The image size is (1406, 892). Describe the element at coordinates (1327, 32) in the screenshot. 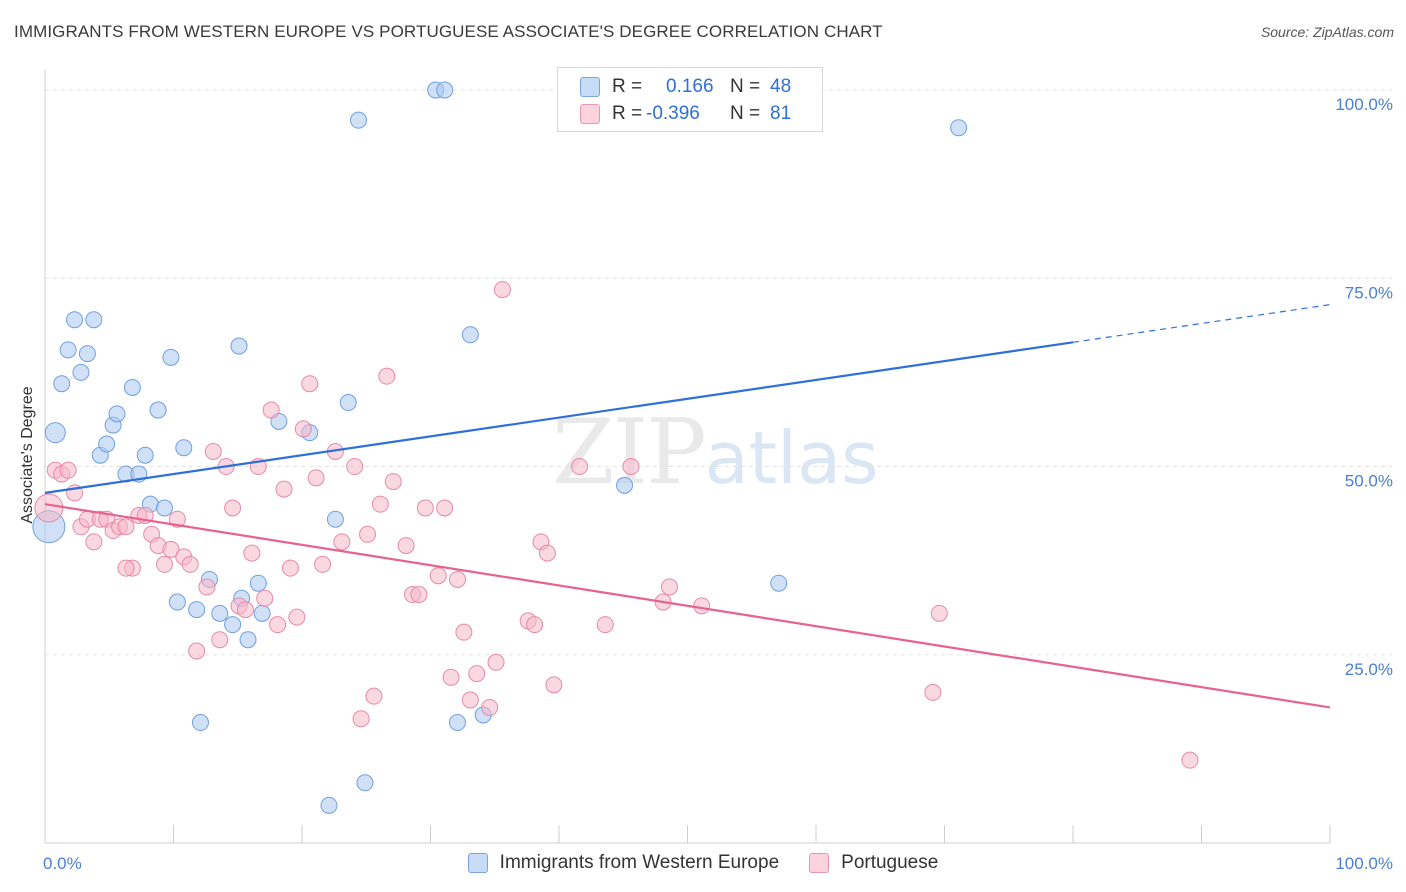

I see `source-label: Source: ZipAtlas.com` at that location.